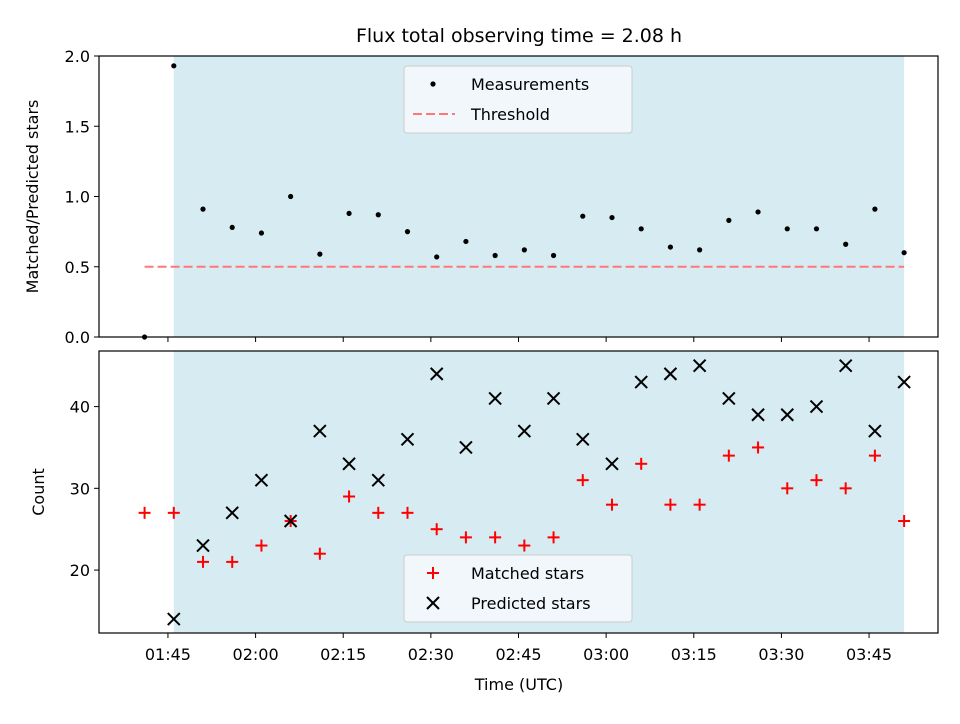 This screenshot has width=960, height=724. I want to click on bottom-legend: Matched stars Predicted stars, so click(518, 588).